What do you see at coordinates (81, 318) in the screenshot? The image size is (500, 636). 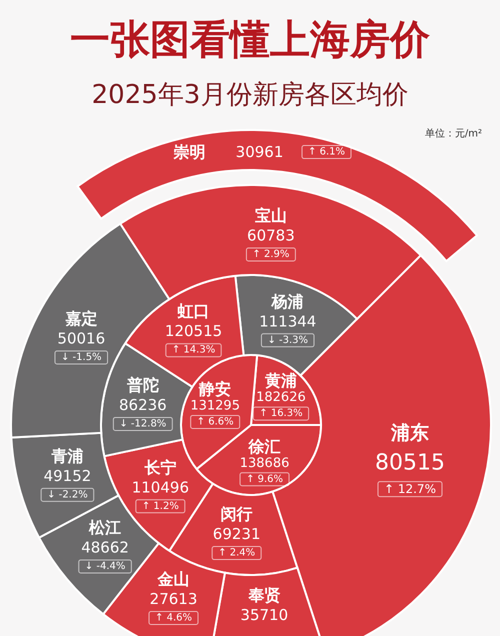 I see `category-label: 嘉定` at bounding box center [81, 318].